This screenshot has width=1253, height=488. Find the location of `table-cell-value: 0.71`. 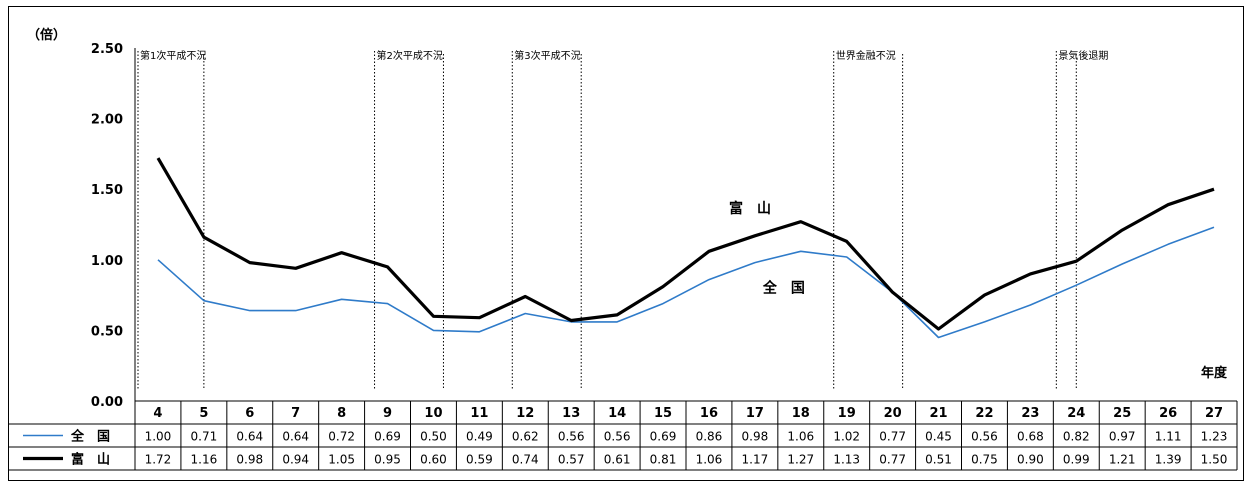

table-cell-value: 0.71 is located at coordinates (204, 437).